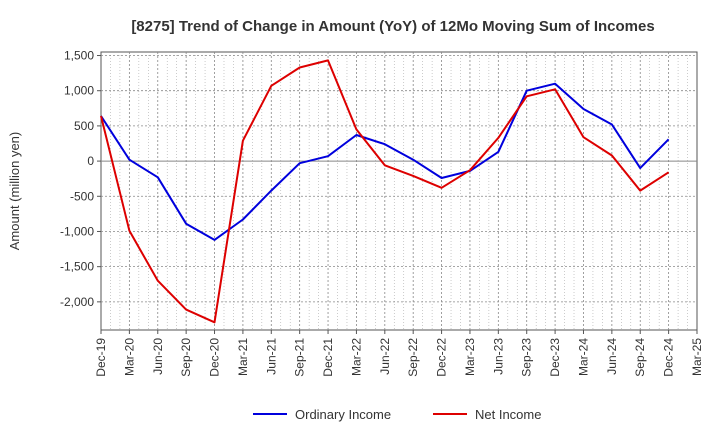  Describe the element at coordinates (129, 357) in the screenshot. I see `x-tick-label: Mar-20` at that location.